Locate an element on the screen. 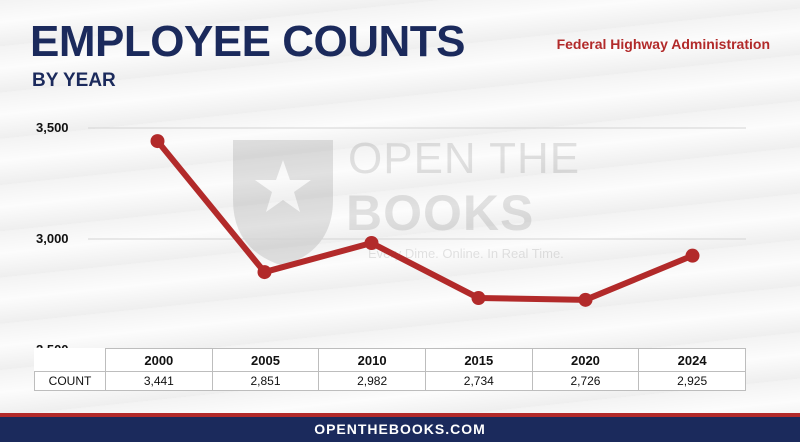 This screenshot has width=800, height=442. agency-name: Federal Highway Administration is located at coordinates (663, 44).